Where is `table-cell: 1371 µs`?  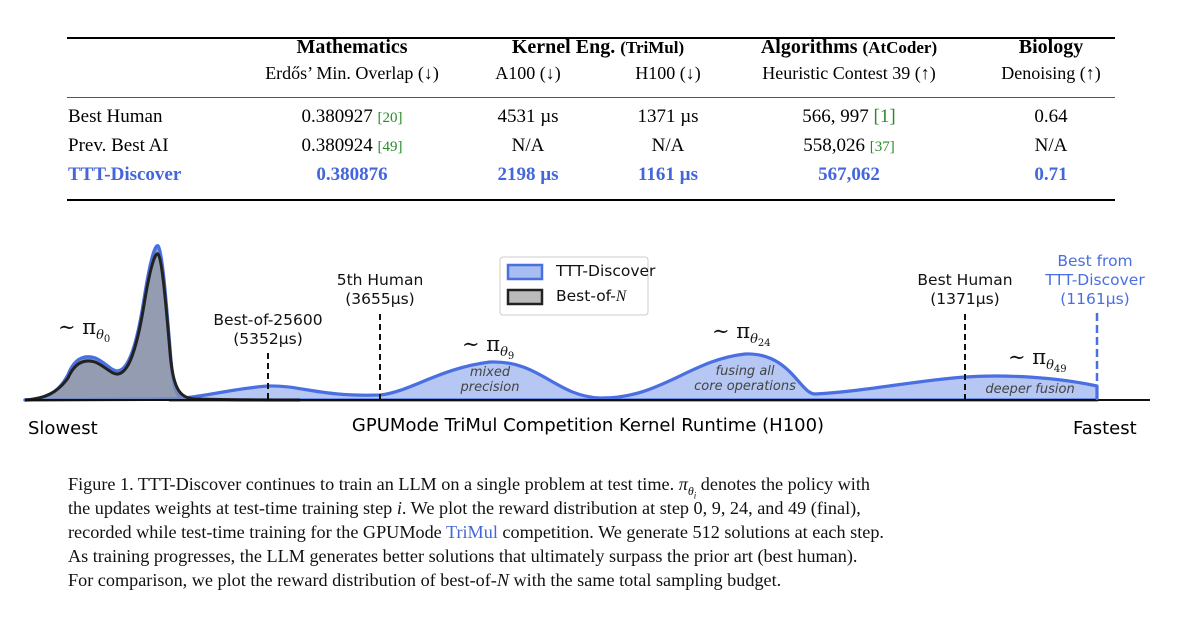
table-cell: 1371 µs is located at coordinates (668, 116).